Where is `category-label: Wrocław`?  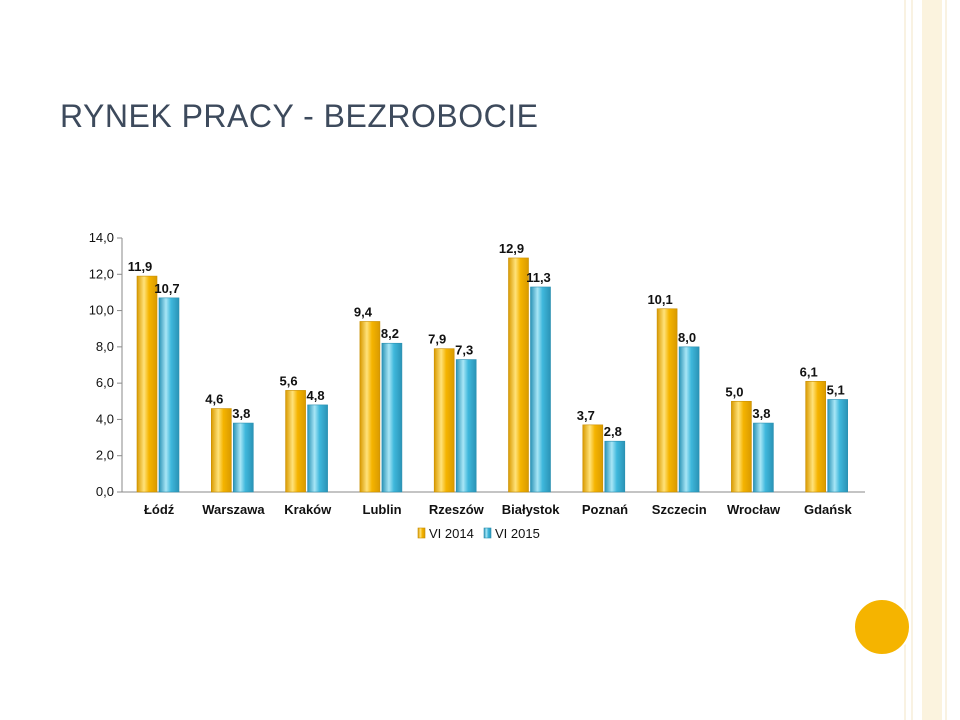
category-label: Wrocław is located at coordinates (754, 509).